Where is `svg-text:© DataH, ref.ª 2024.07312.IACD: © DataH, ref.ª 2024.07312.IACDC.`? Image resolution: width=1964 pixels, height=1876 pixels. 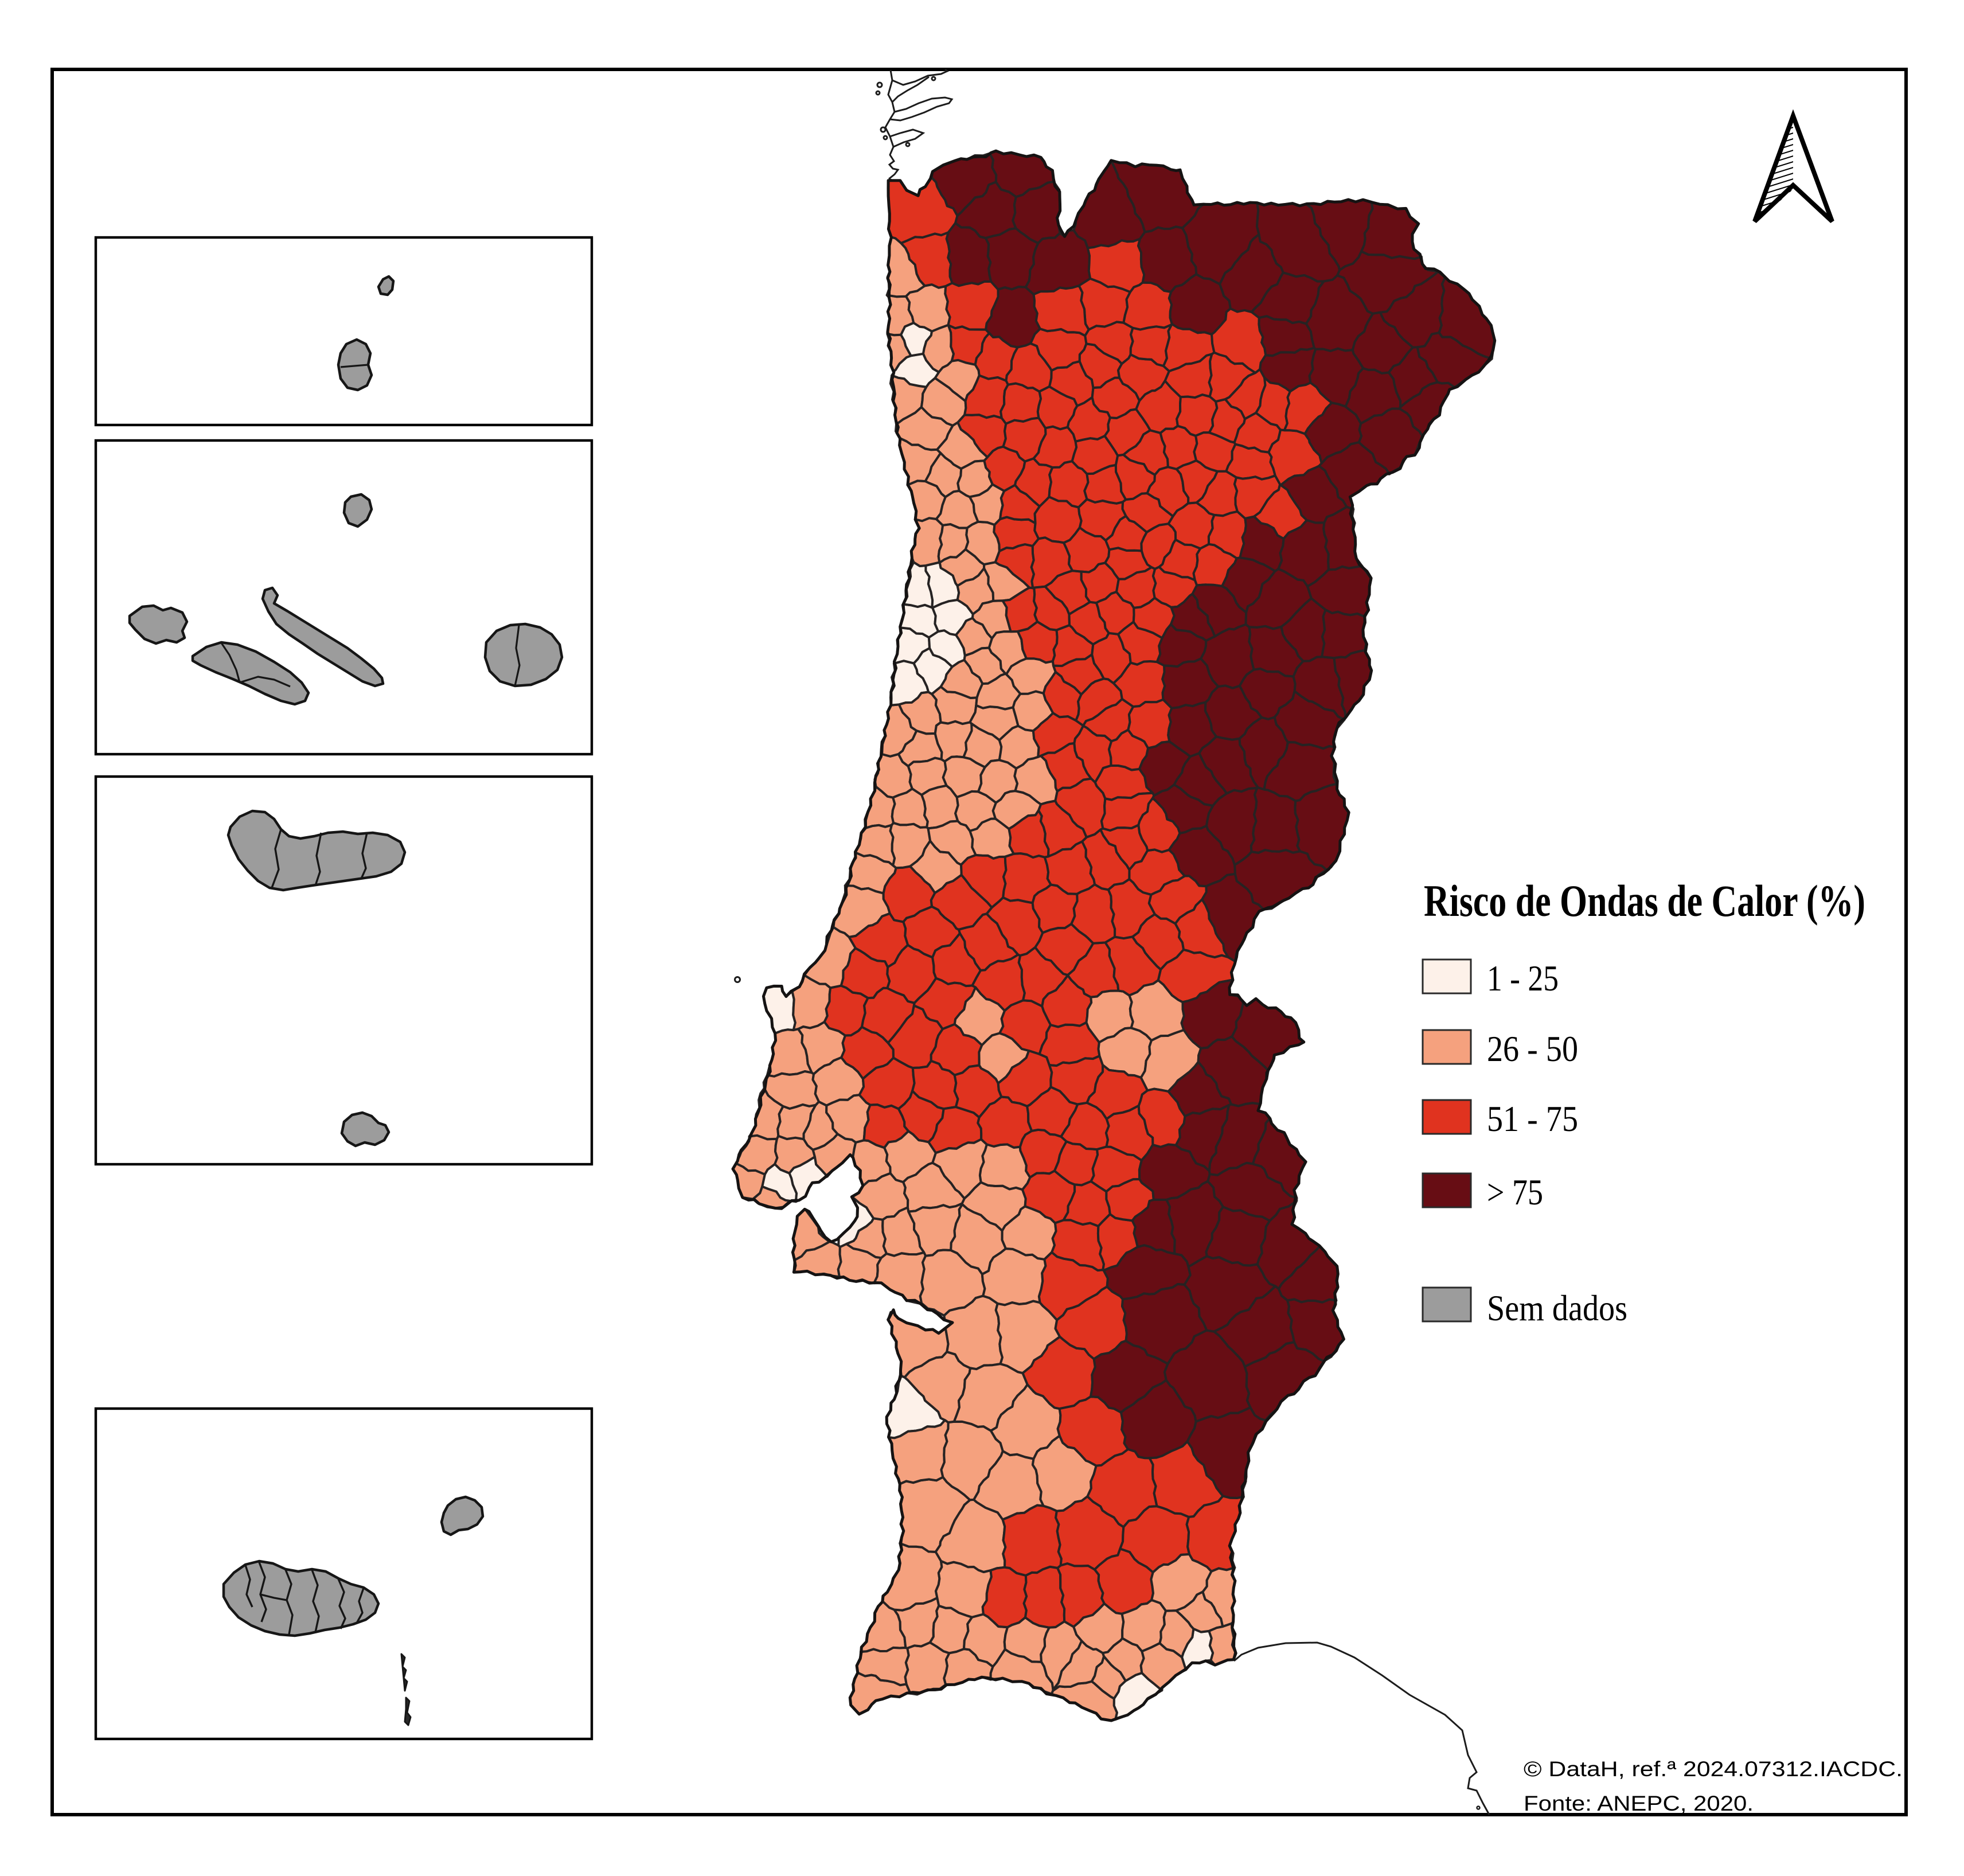 svg-text:© DataH, ref.ª 2024.07312.IACD: © DataH, ref.ª 2024.07312.IACDC. is located at coordinates (1714, 1769).